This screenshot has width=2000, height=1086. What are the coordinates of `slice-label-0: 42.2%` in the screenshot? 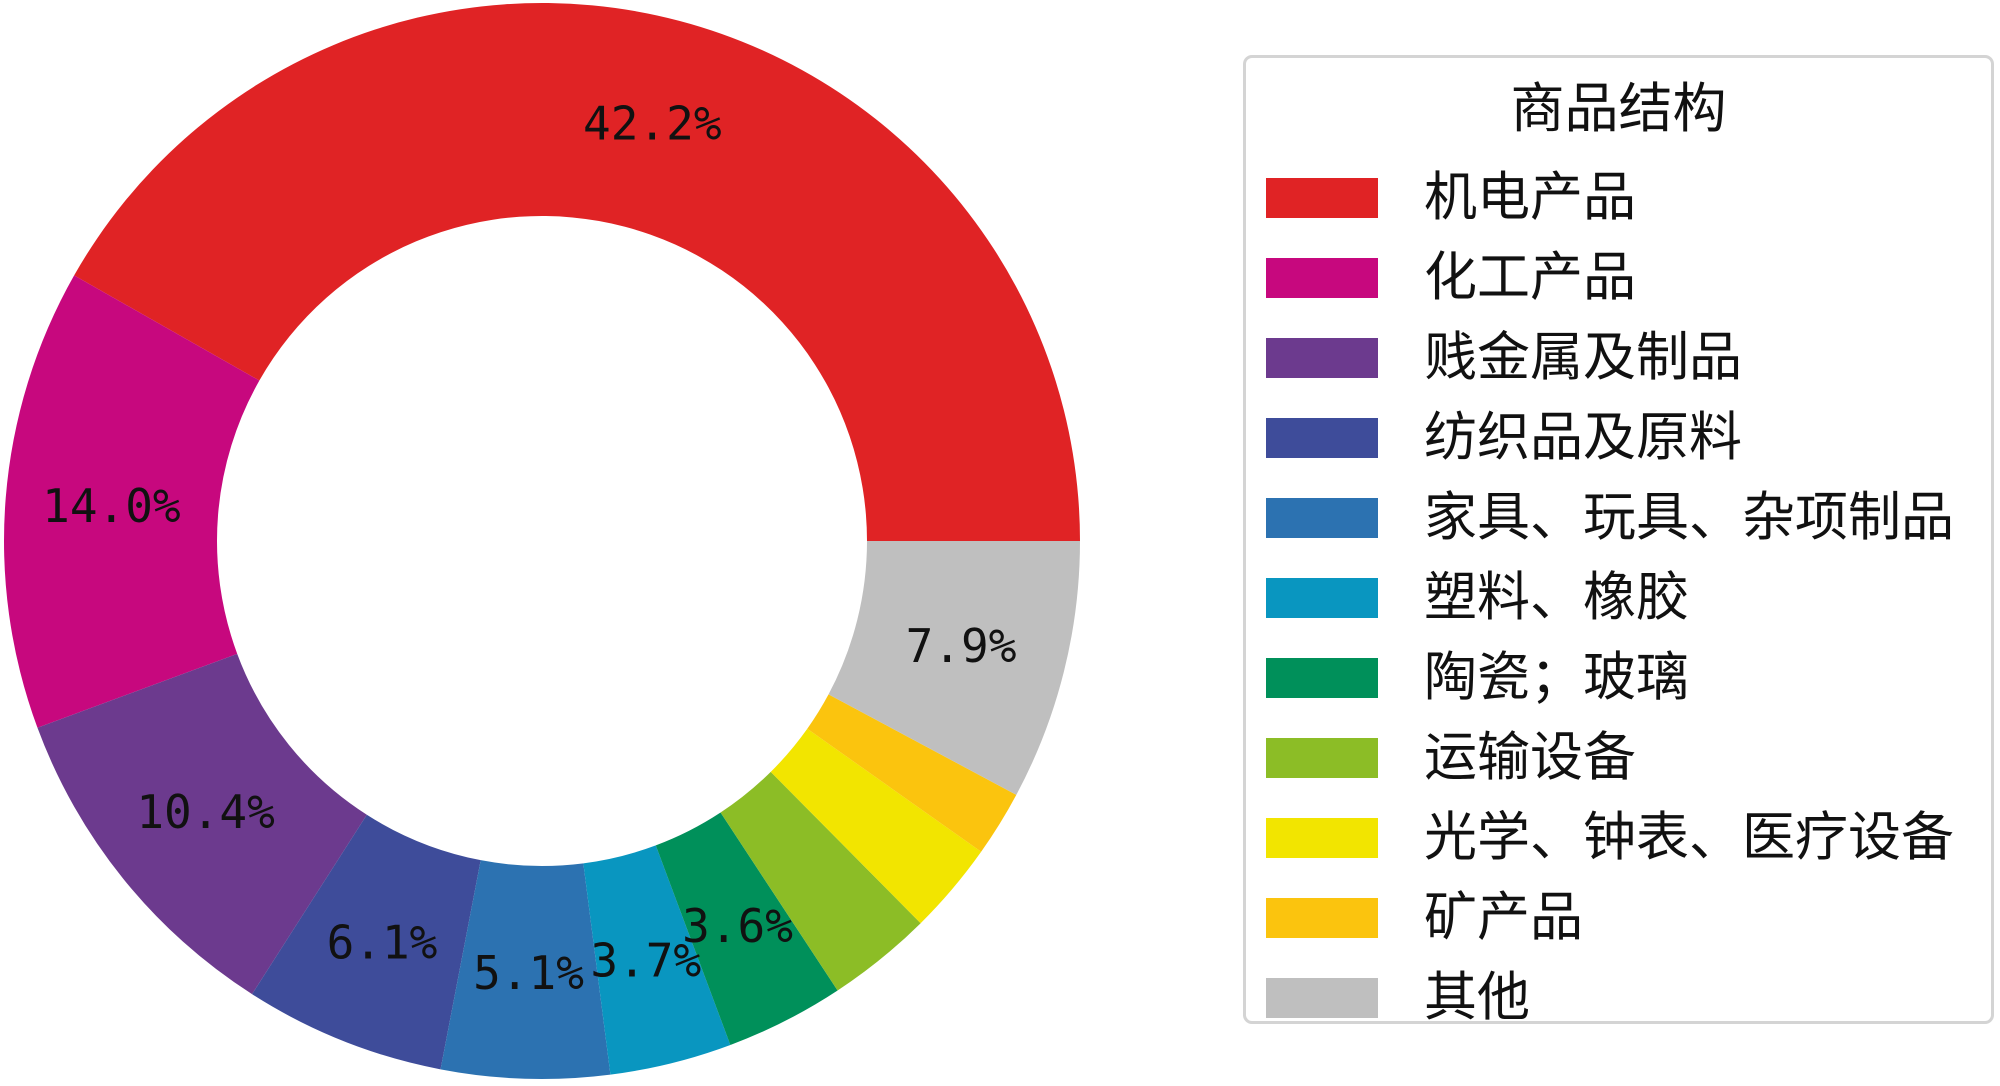 It's located at (652, 123).